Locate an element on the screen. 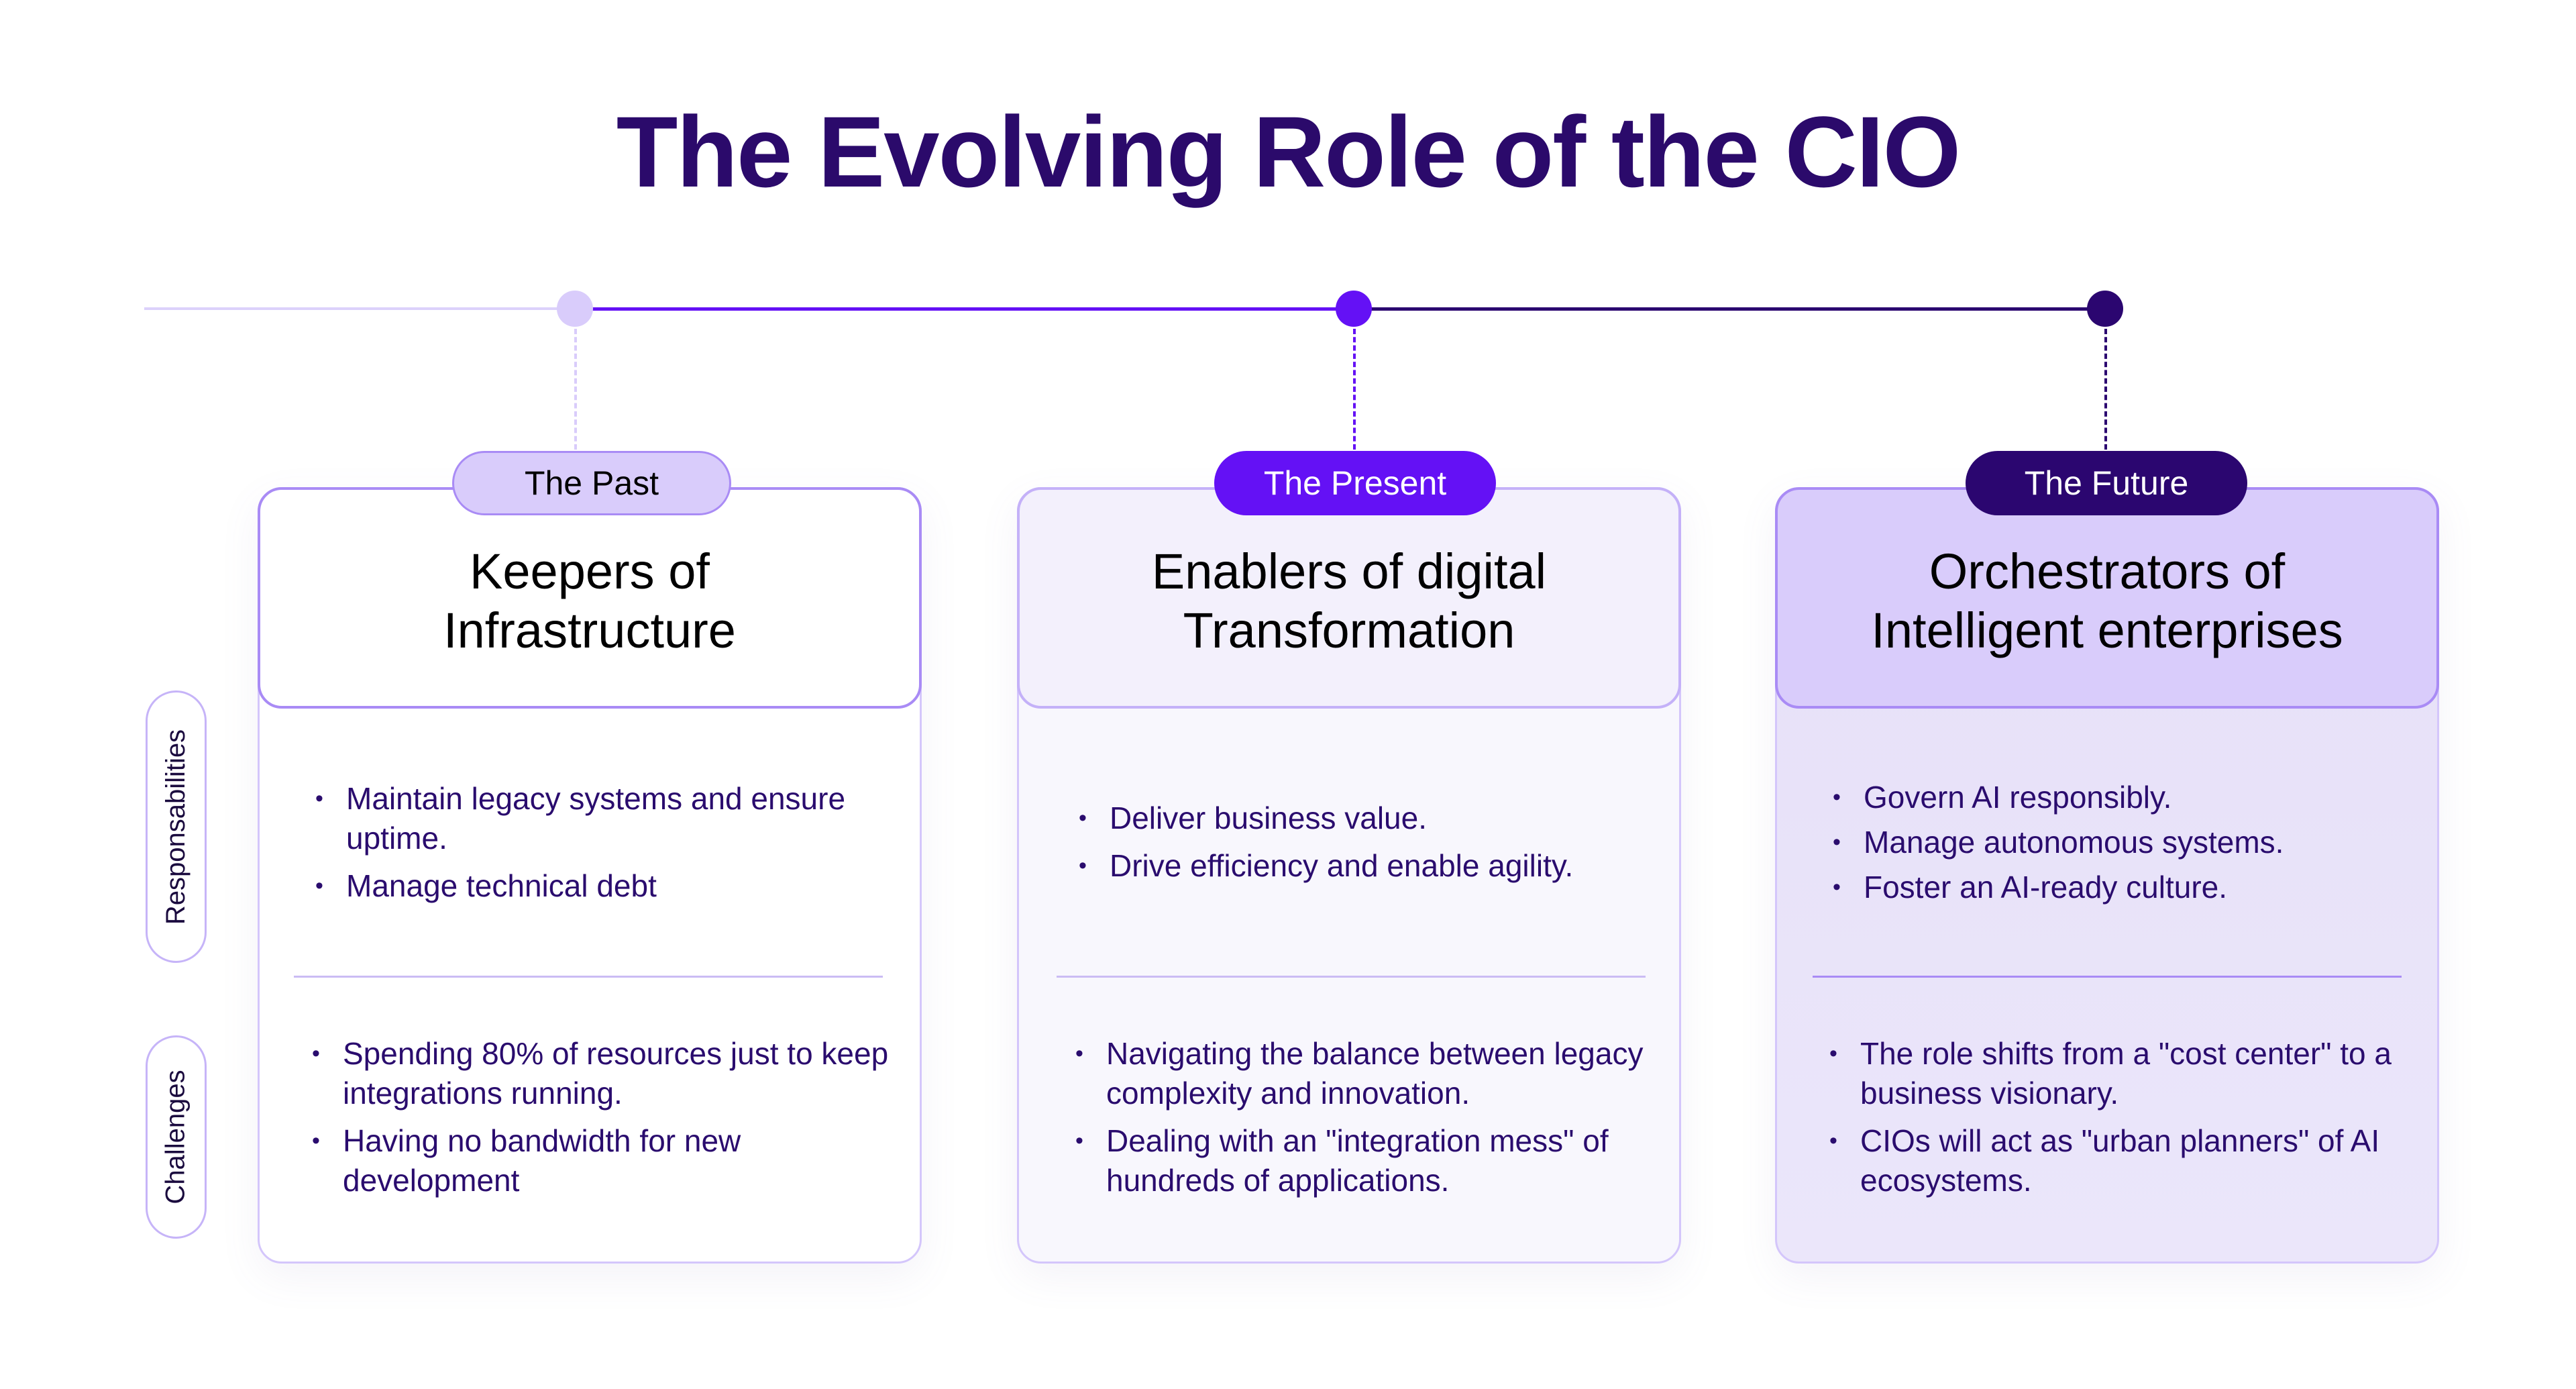 This screenshot has height=1389, width=2576. heading-line: Keepers of is located at coordinates (590, 572).